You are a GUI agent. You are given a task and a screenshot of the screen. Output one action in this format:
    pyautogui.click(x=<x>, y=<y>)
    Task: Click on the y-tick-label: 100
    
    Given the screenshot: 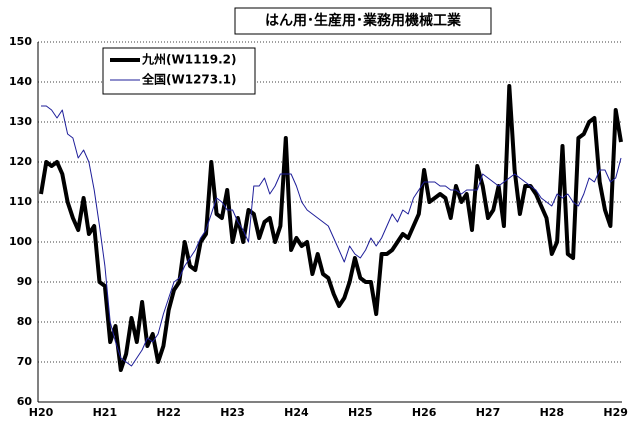 What is the action you would take?
    pyautogui.click(x=20, y=241)
    